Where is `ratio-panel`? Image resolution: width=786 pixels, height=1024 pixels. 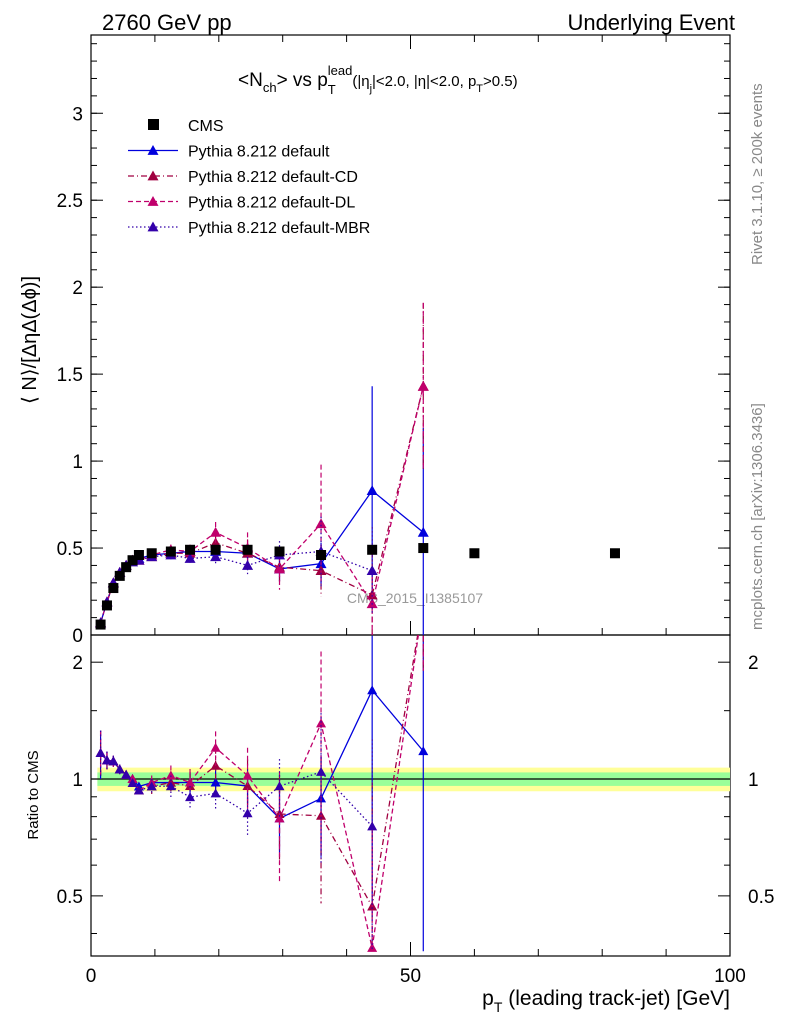
ratio-panel is located at coordinates (262, 793).